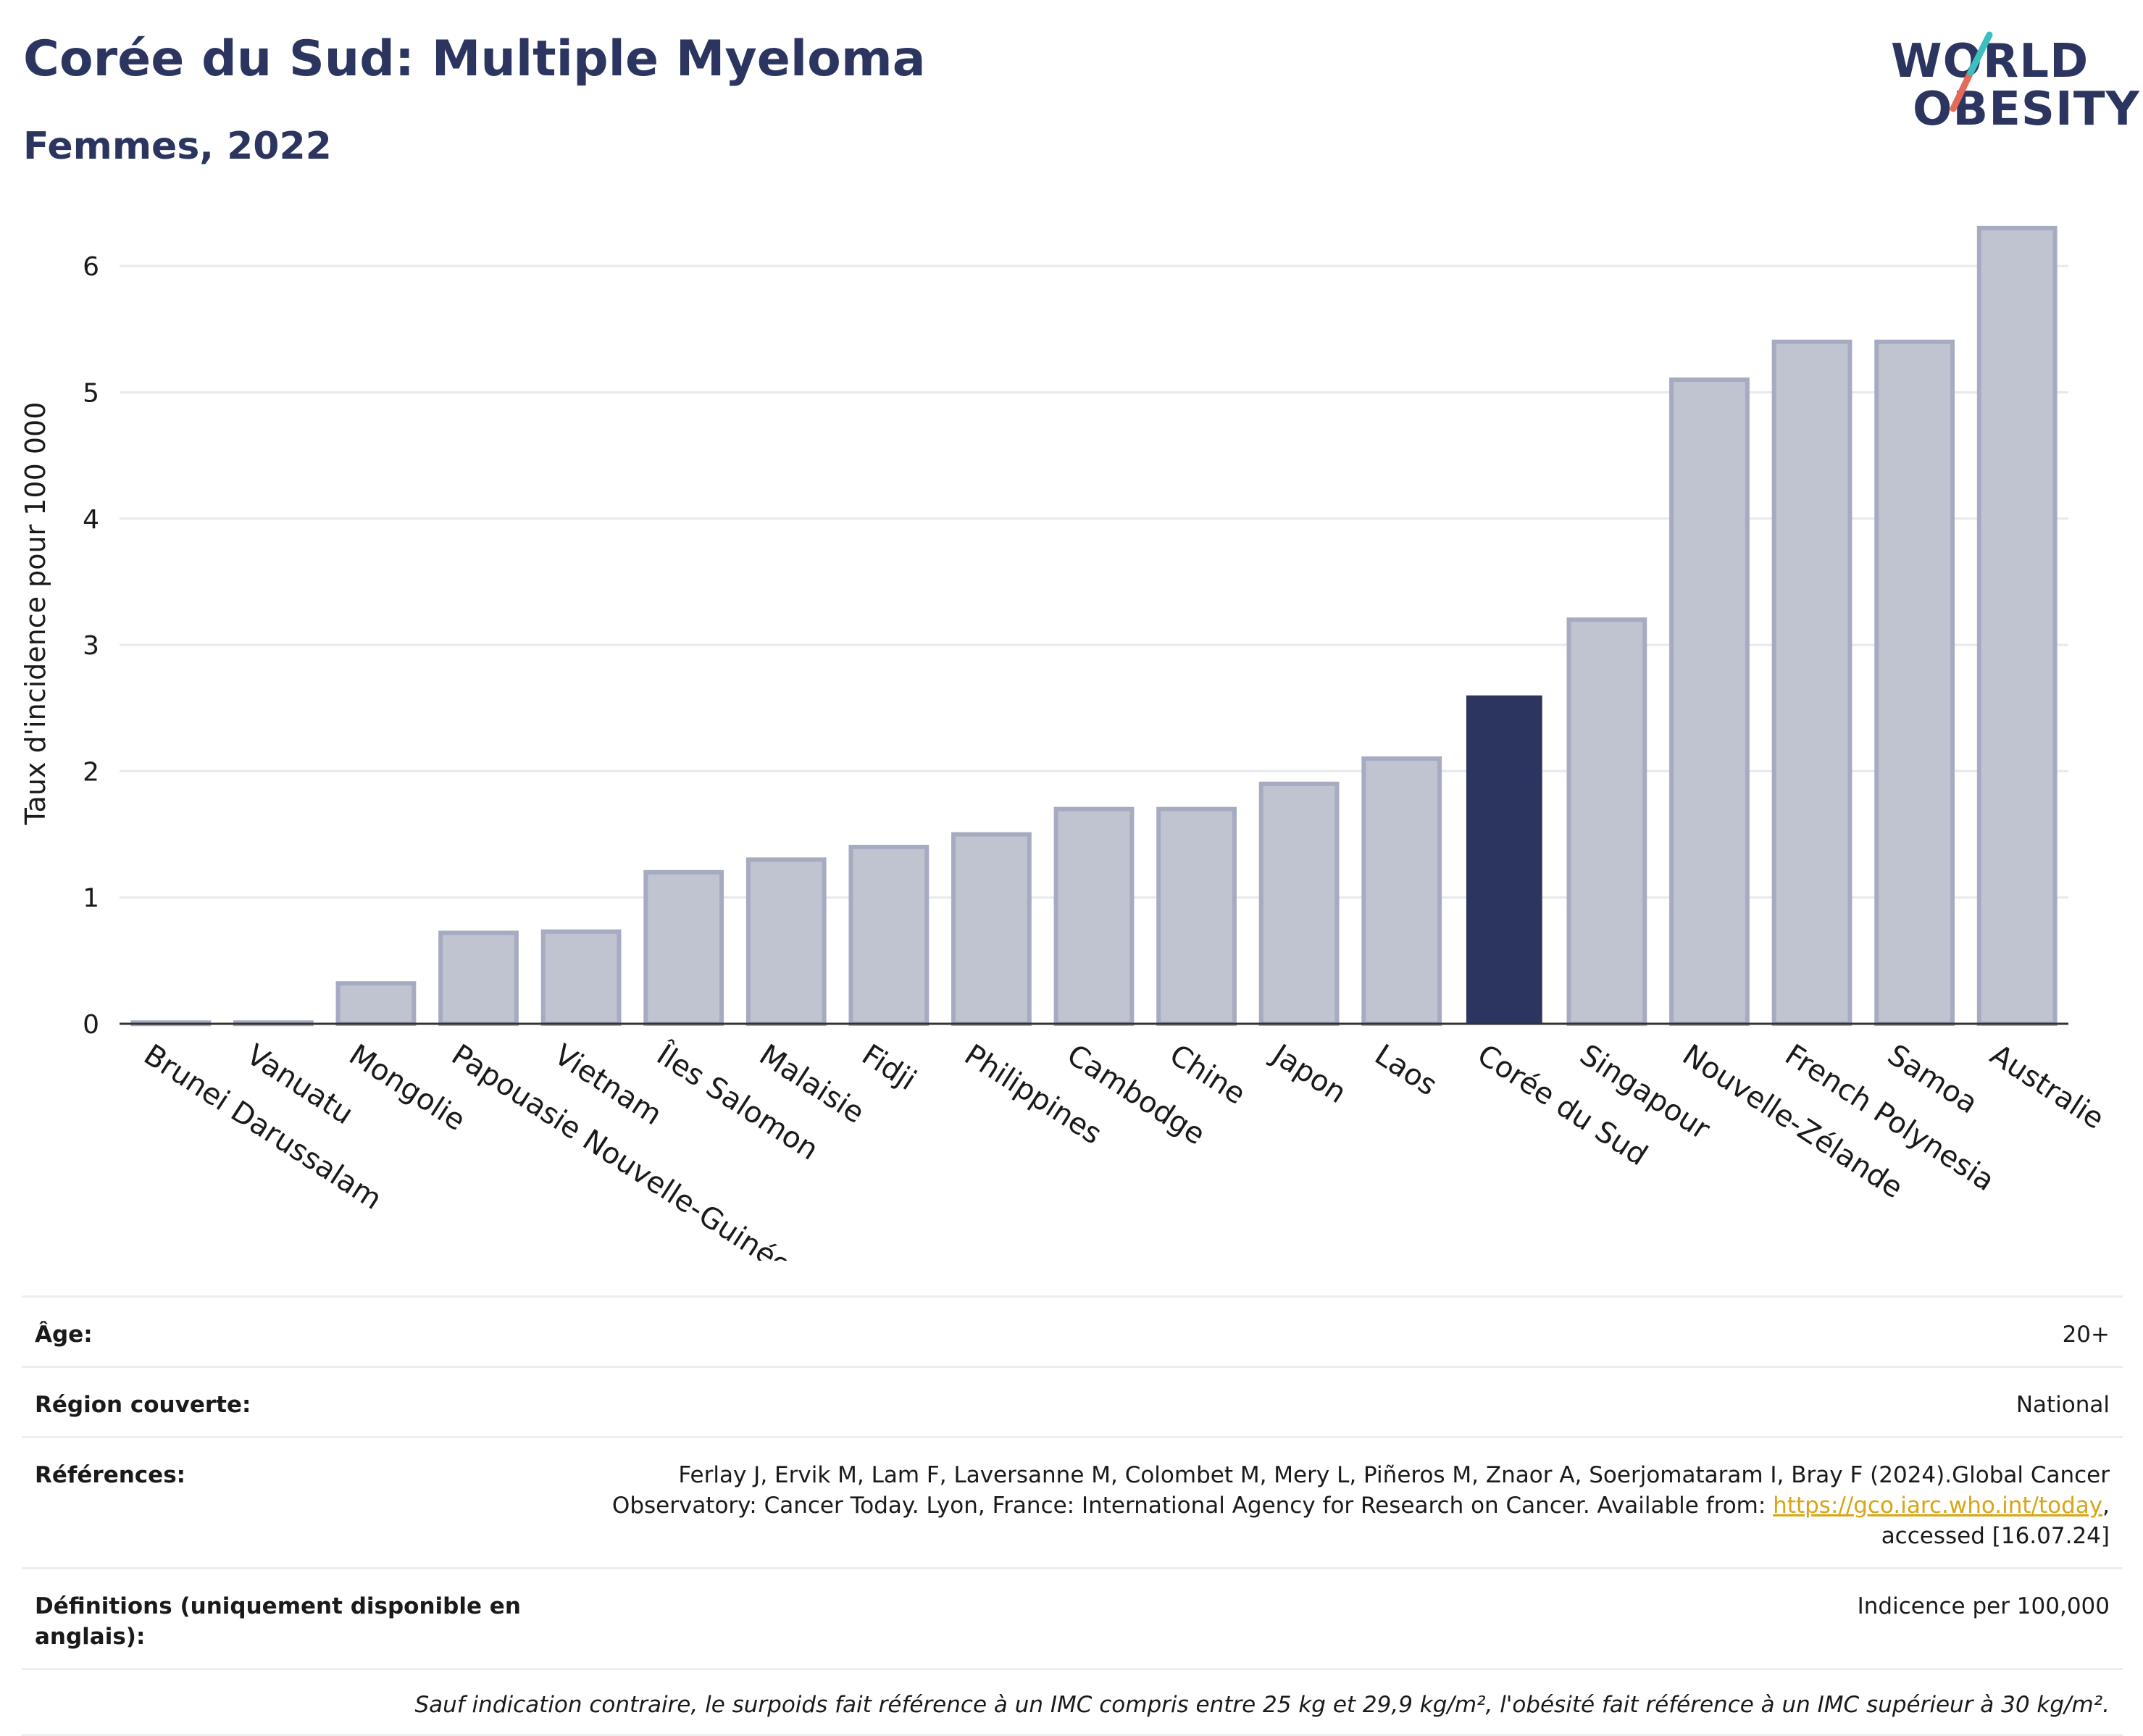 The width and height of the screenshot is (2143, 1736). What do you see at coordinates (1971, 71) in the screenshot?
I see `logo-slash-icon` at bounding box center [1971, 71].